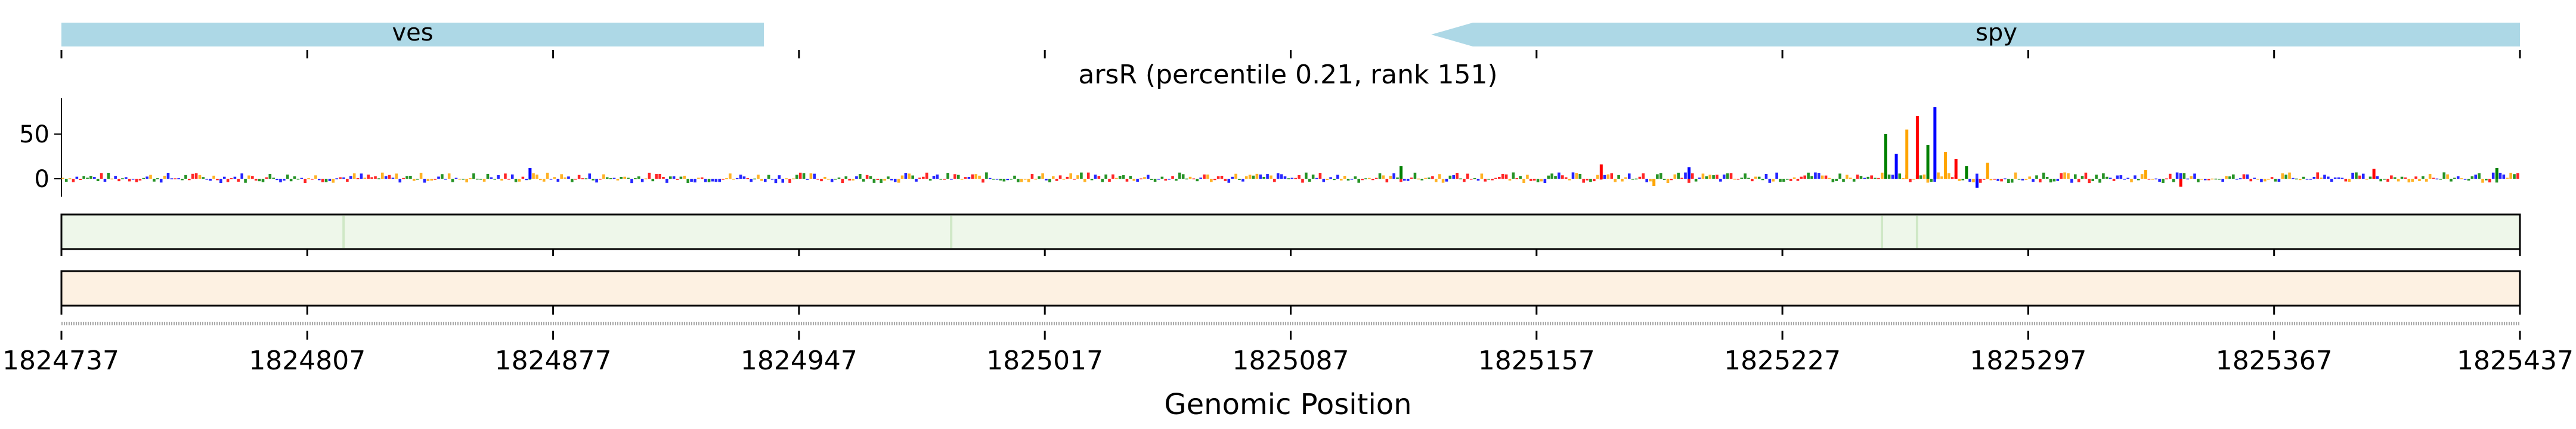  I want to click on x-tick-label: 1824877, so click(554, 361).